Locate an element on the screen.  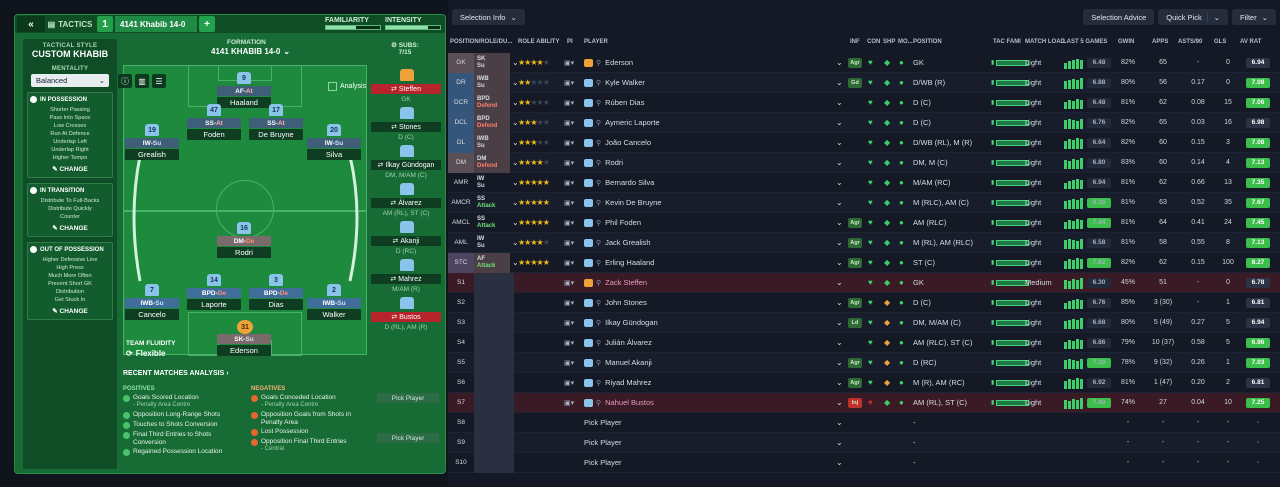
col-position: POSITION is located at coordinates (927, 42).